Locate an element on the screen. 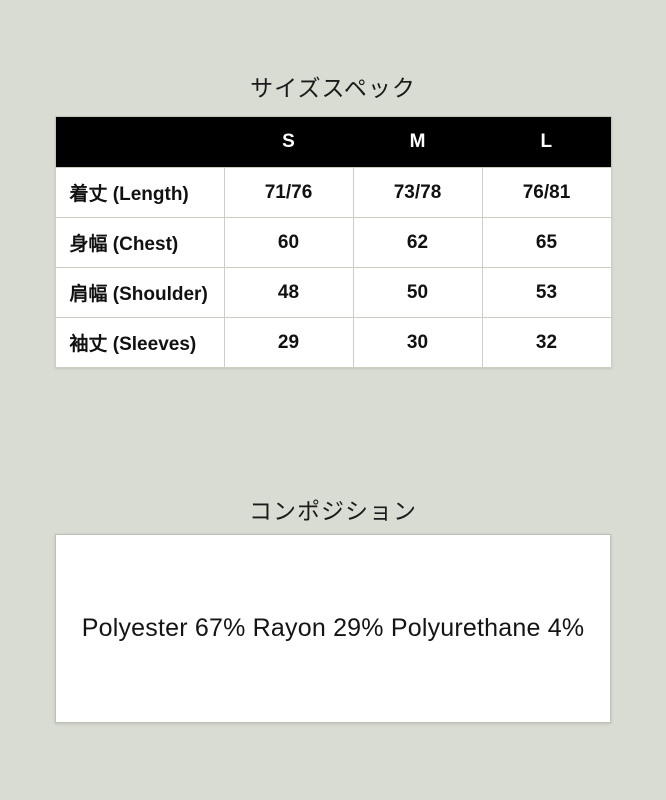 The image size is (666, 800). row-label: 身幅 (Chest) is located at coordinates (139, 242).